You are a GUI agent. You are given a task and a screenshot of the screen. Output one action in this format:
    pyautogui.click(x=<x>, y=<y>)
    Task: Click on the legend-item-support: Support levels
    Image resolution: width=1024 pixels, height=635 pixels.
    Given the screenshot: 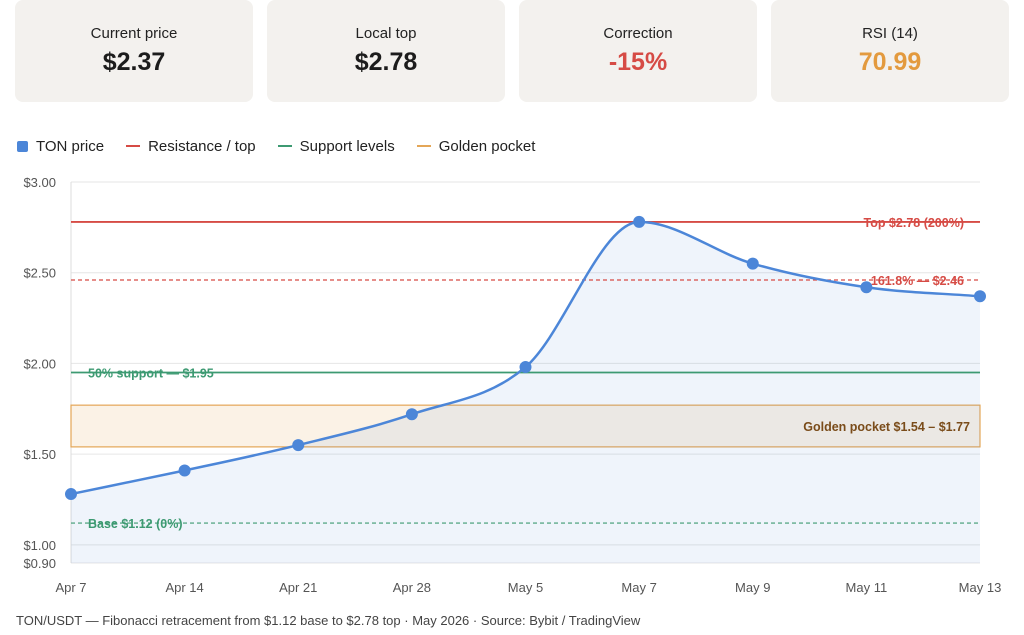 What is the action you would take?
    pyautogui.click(x=336, y=146)
    